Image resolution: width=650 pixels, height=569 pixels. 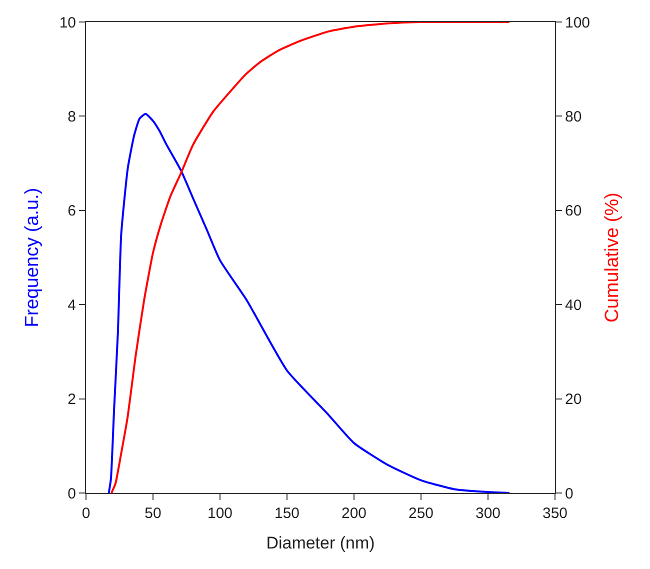 I want to click on x-tick-label: 100, so click(x=220, y=513).